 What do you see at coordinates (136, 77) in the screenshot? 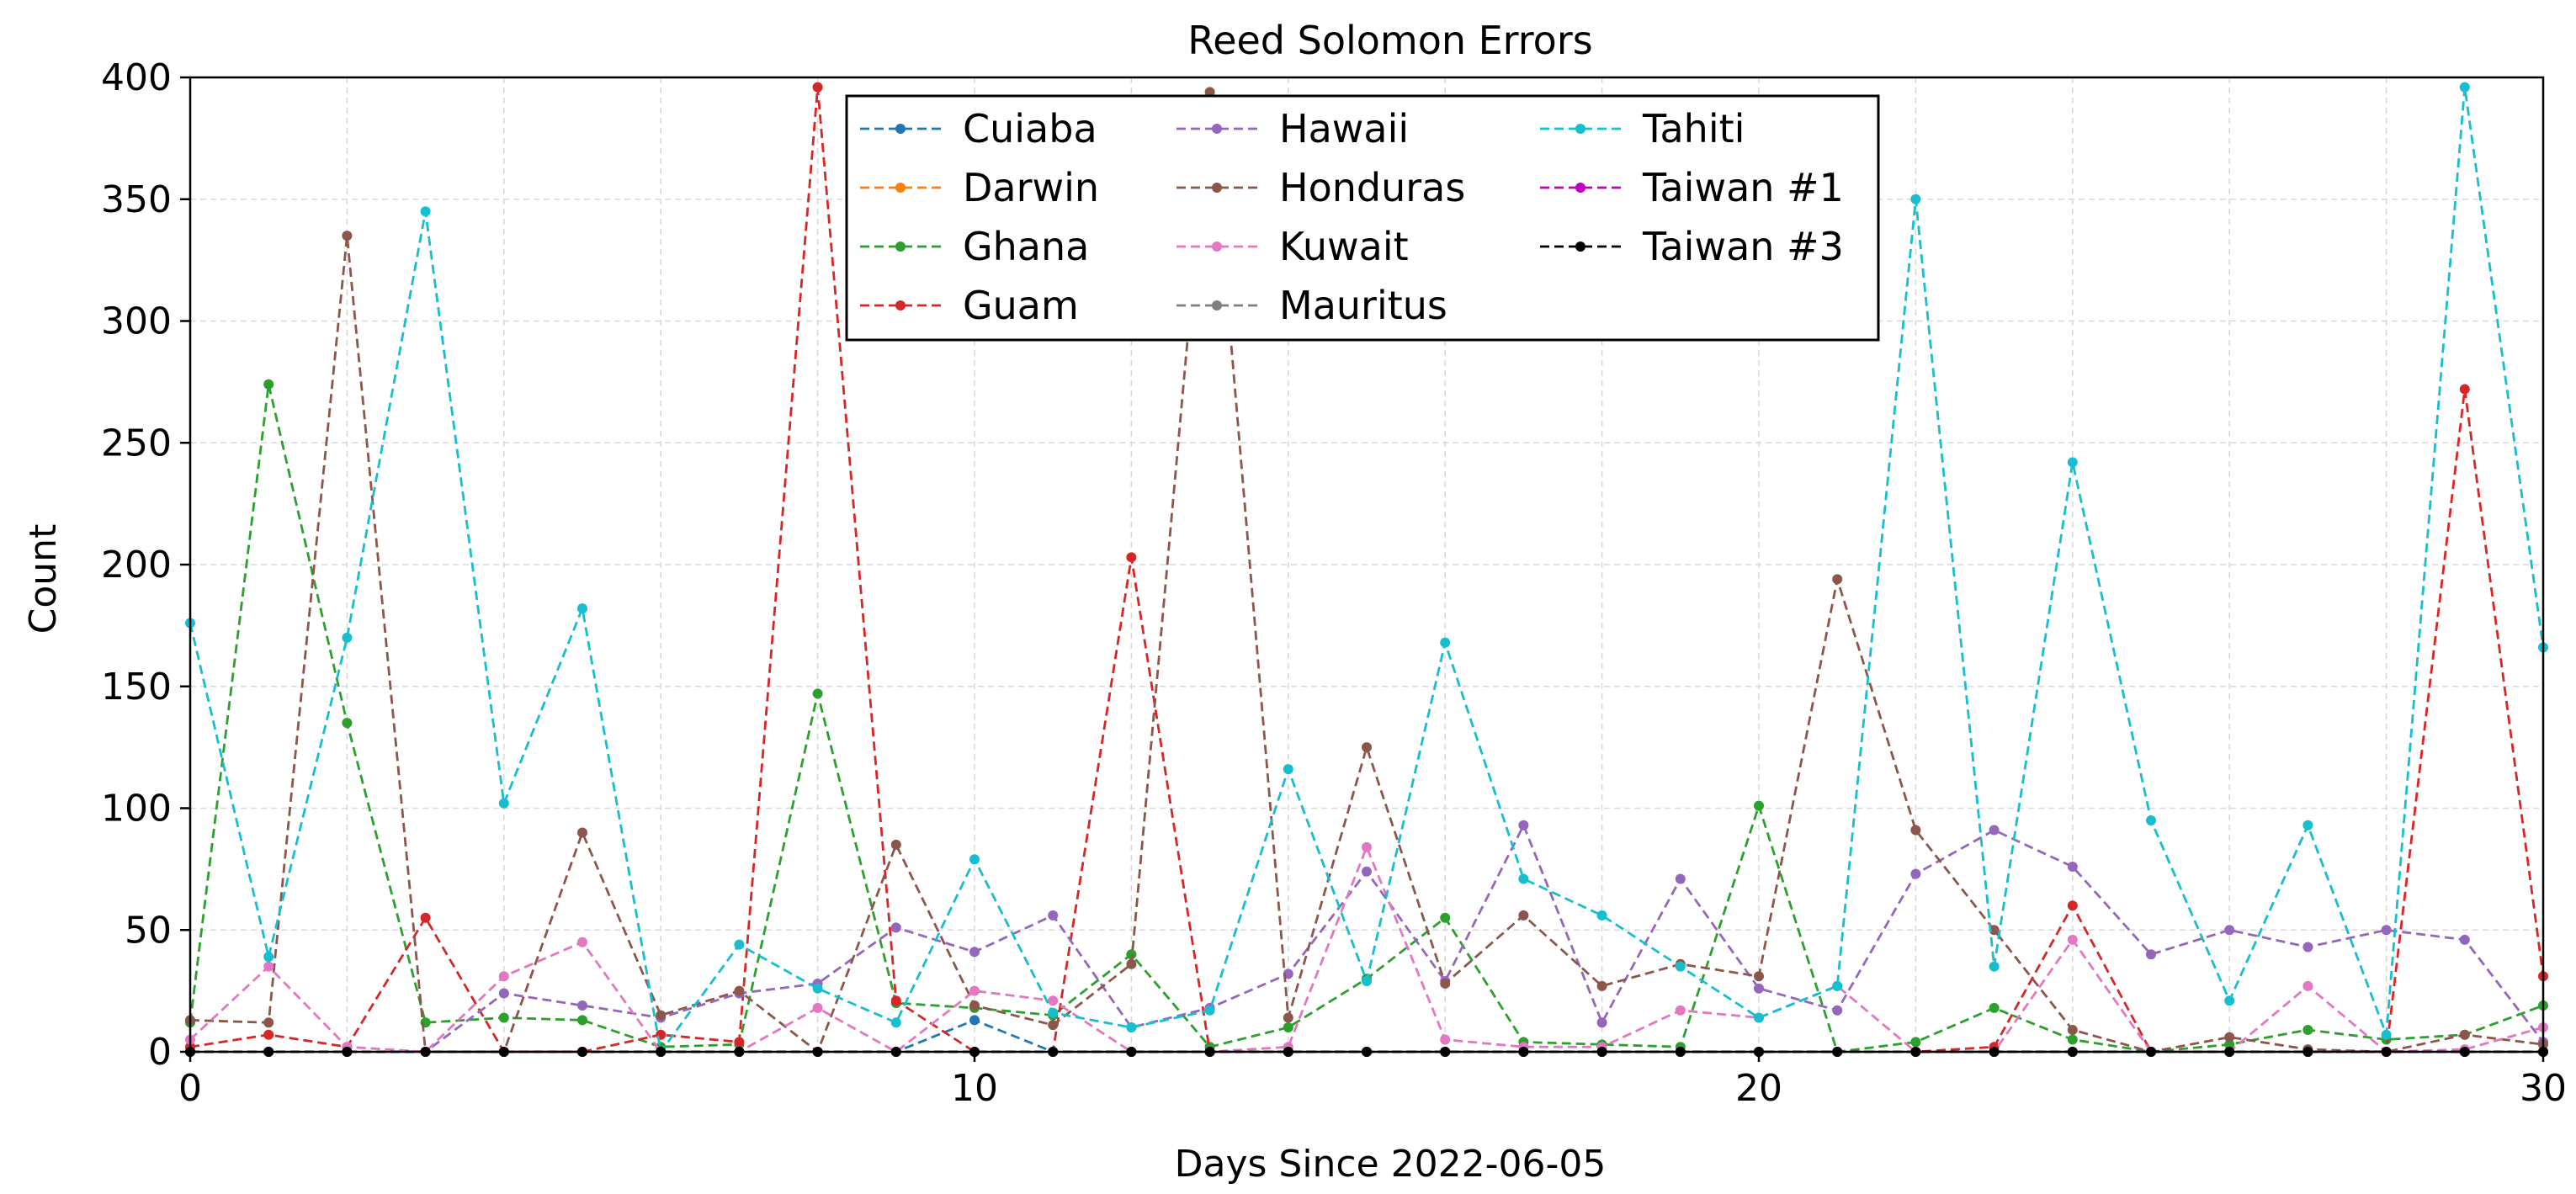
I see `y-tick-label: 400` at bounding box center [136, 77].